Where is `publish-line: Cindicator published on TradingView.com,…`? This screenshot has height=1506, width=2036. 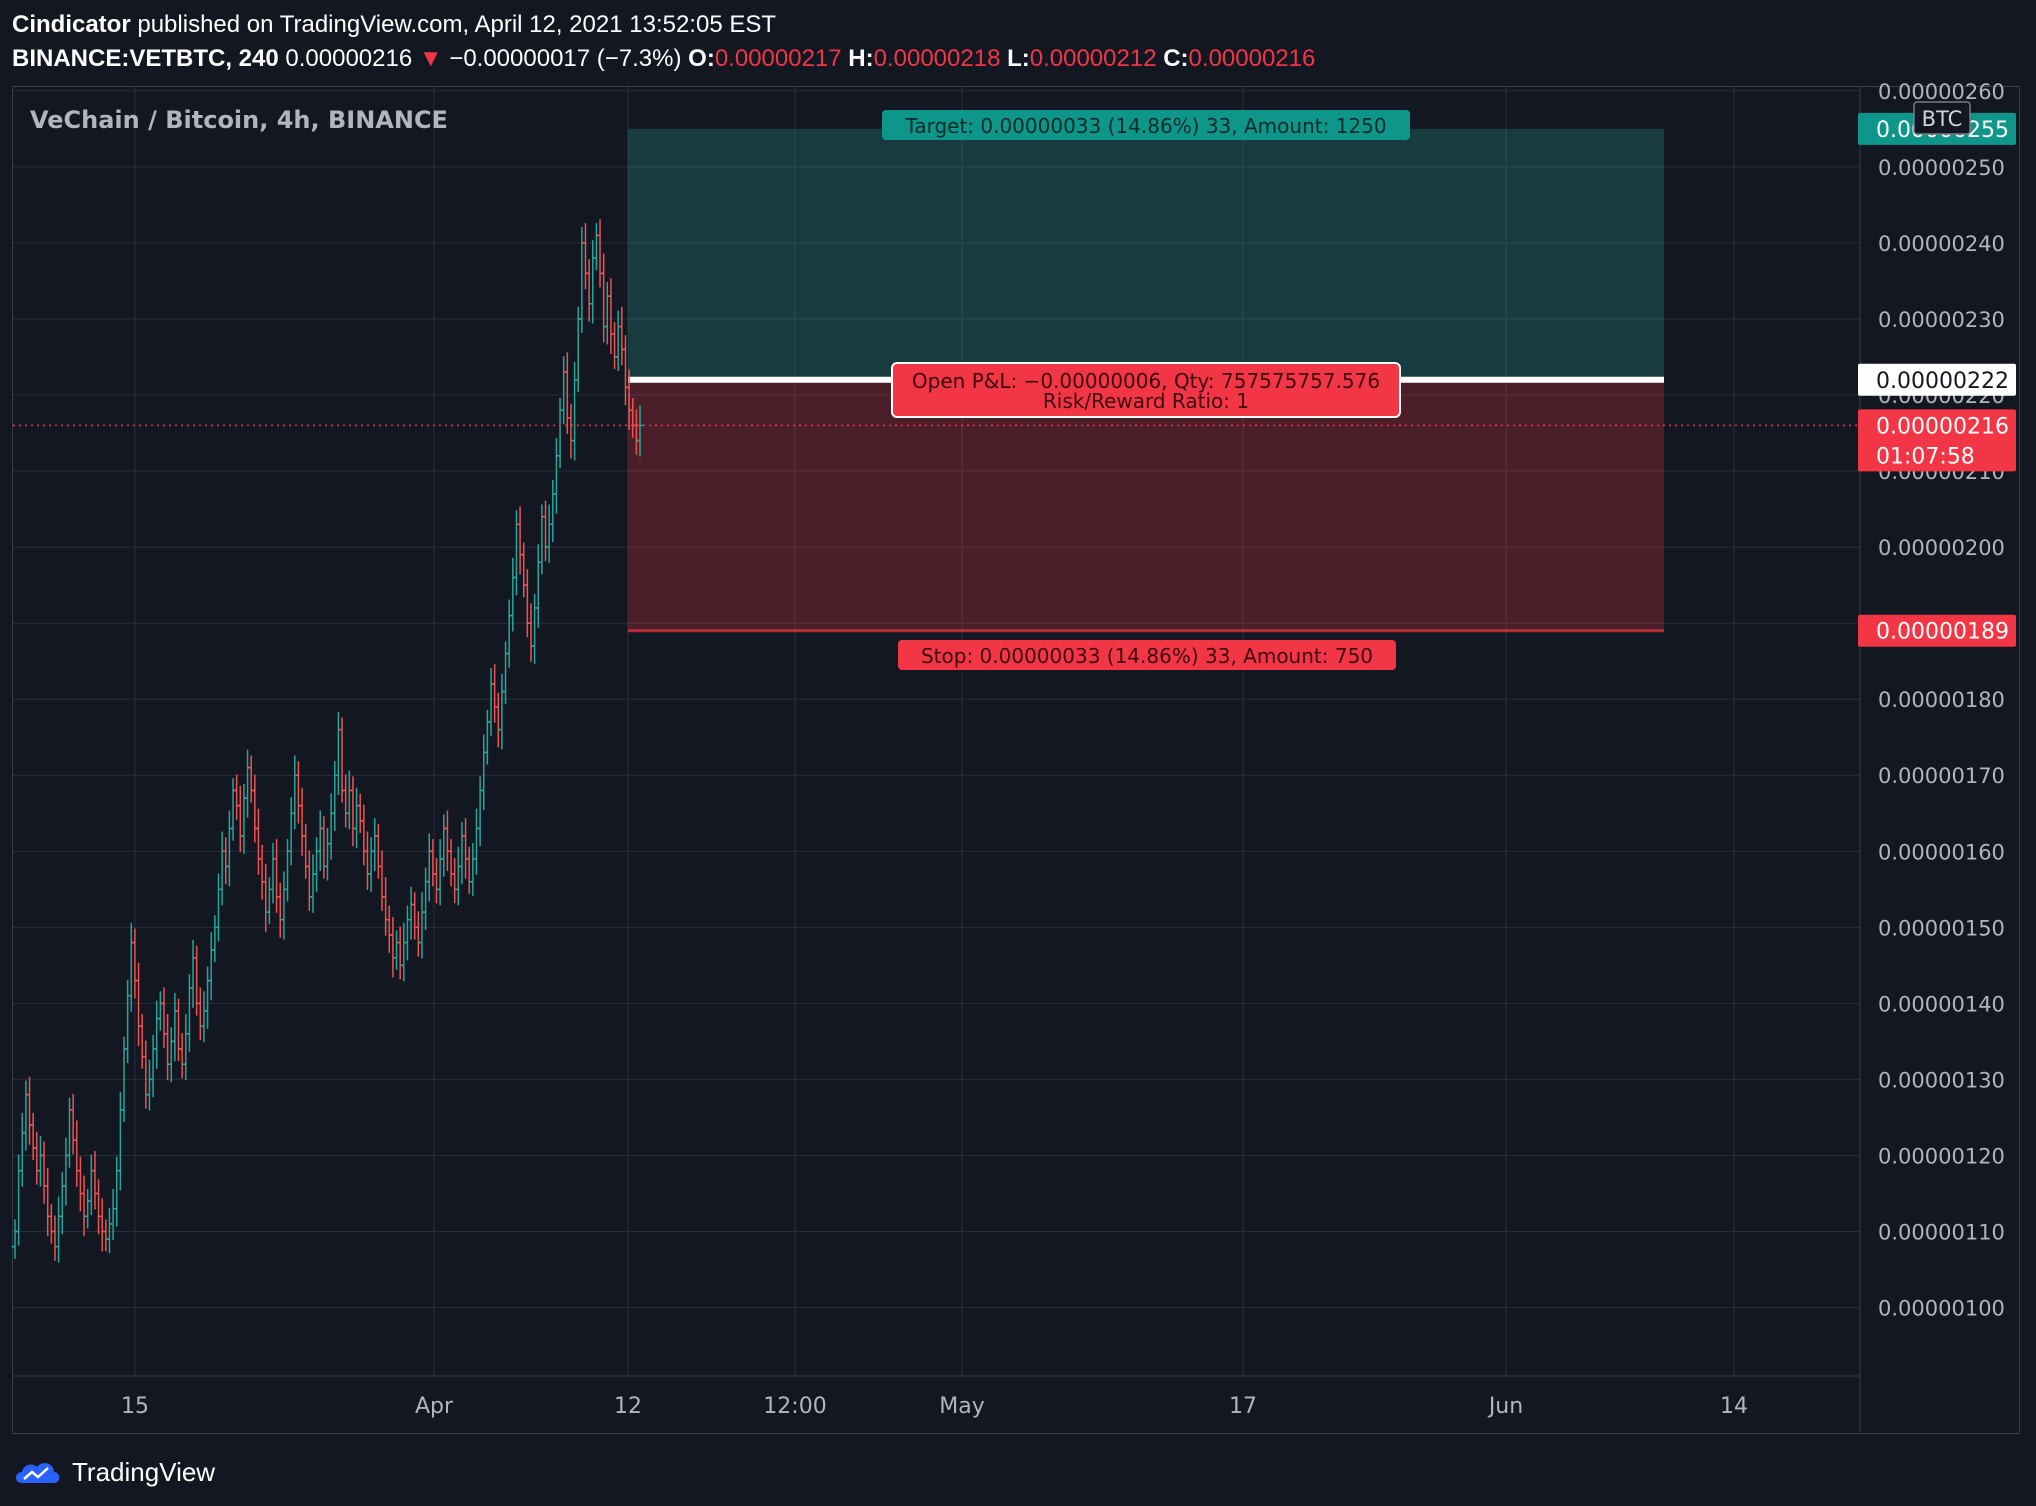 publish-line: Cindicator published on TradingView.com,… is located at coordinates (663, 25).